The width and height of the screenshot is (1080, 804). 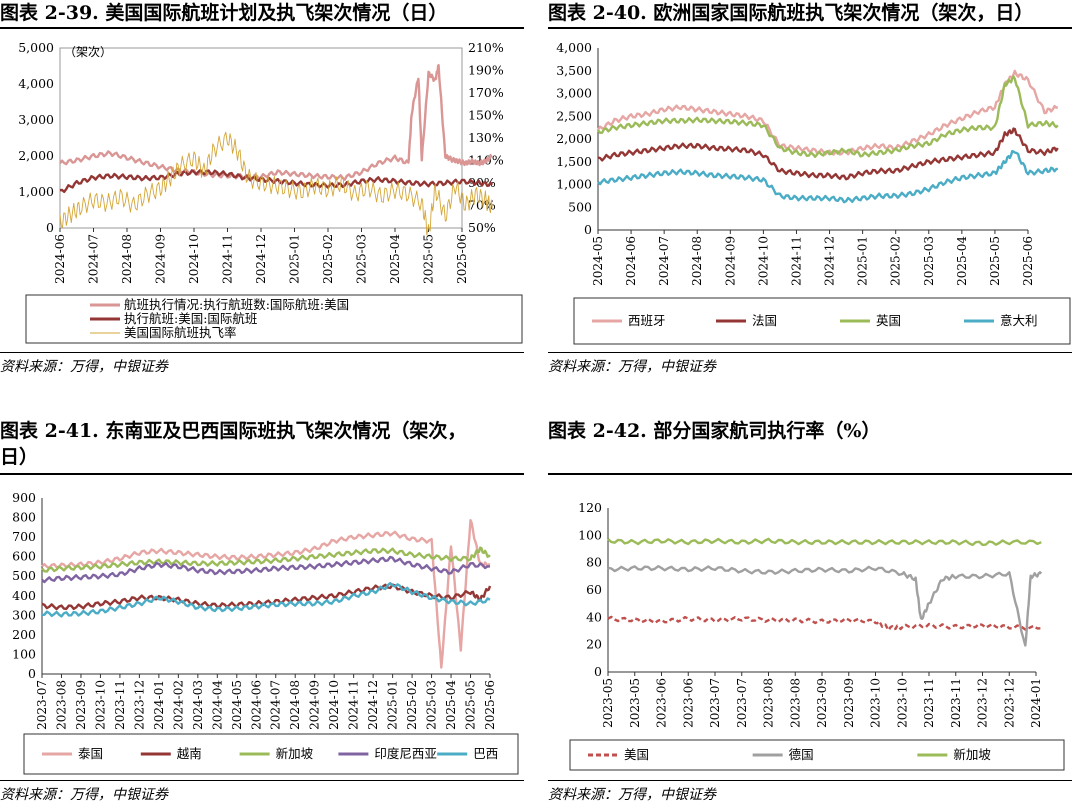 I want to click on chart-title: 图表 2-40. 欧洲国家国际航班执飞架次情况（架次，日）, so click(x=791, y=13).